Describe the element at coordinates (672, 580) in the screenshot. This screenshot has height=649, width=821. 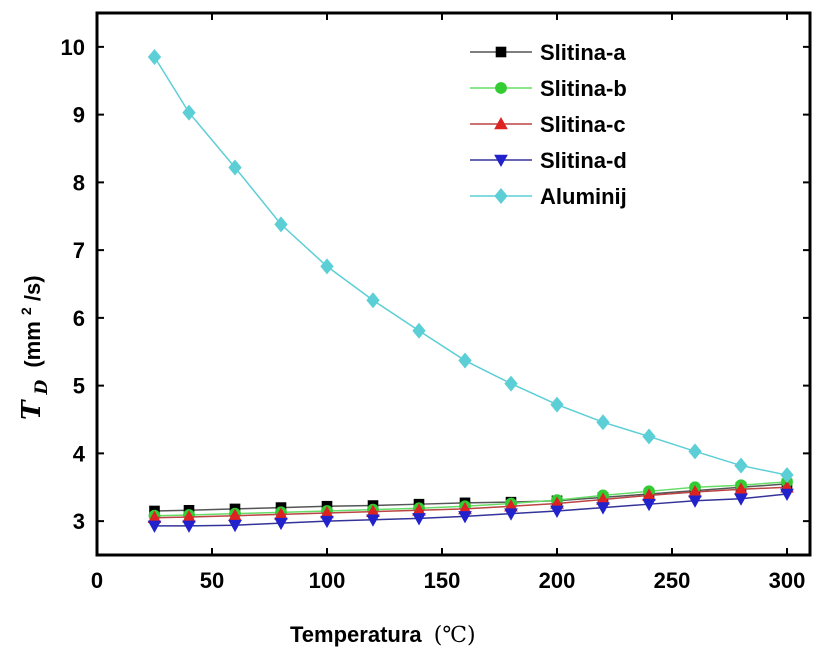
I see `x-tick-label: 250` at that location.